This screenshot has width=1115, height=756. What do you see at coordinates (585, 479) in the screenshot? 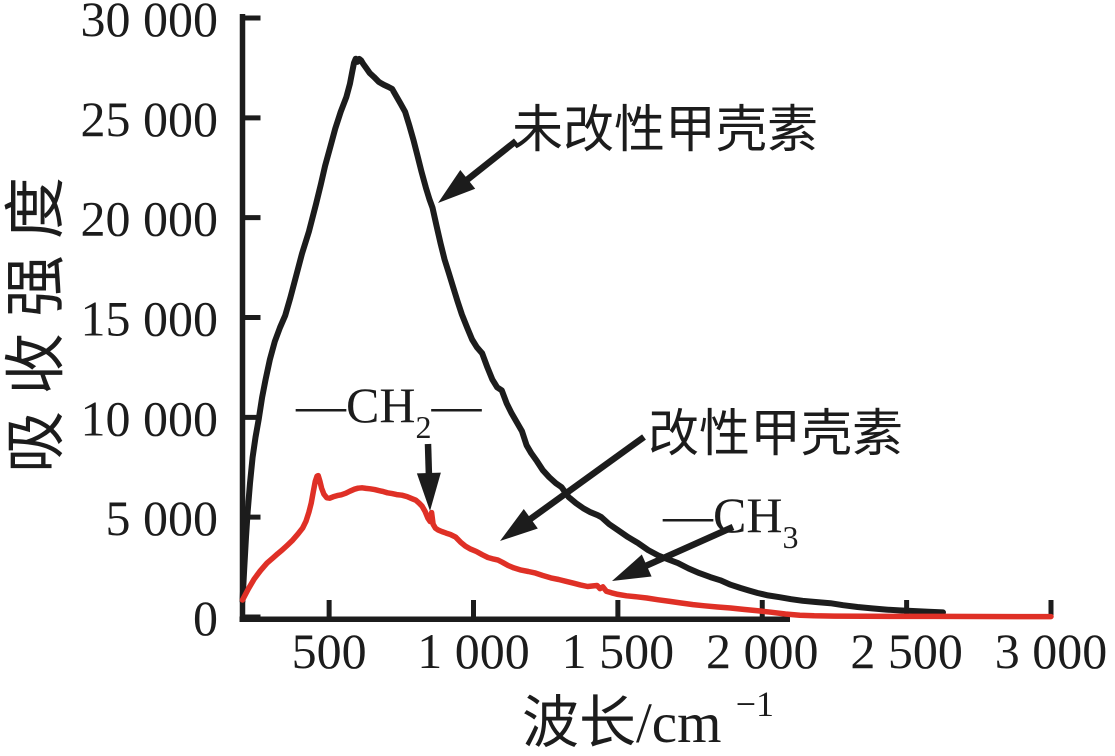
I see `modified-label-arrow-line` at bounding box center [585, 479].